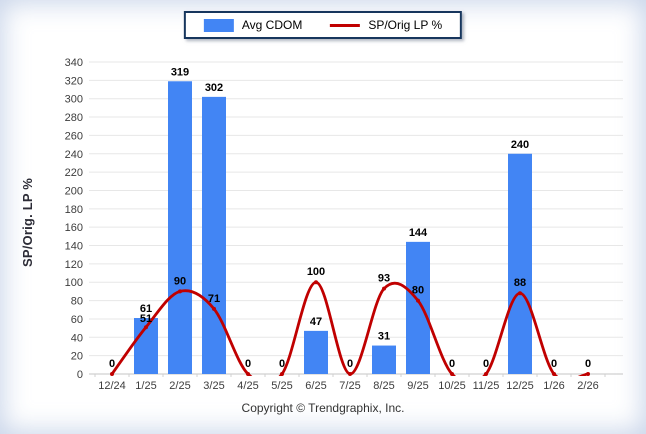 The width and height of the screenshot is (646, 434). I want to click on x-tick-label: 9/25, so click(417, 386).